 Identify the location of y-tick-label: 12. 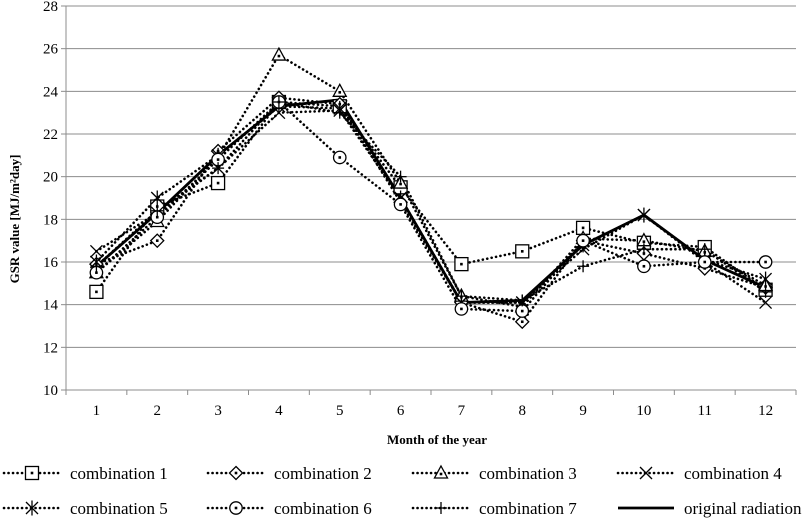
(50, 348).